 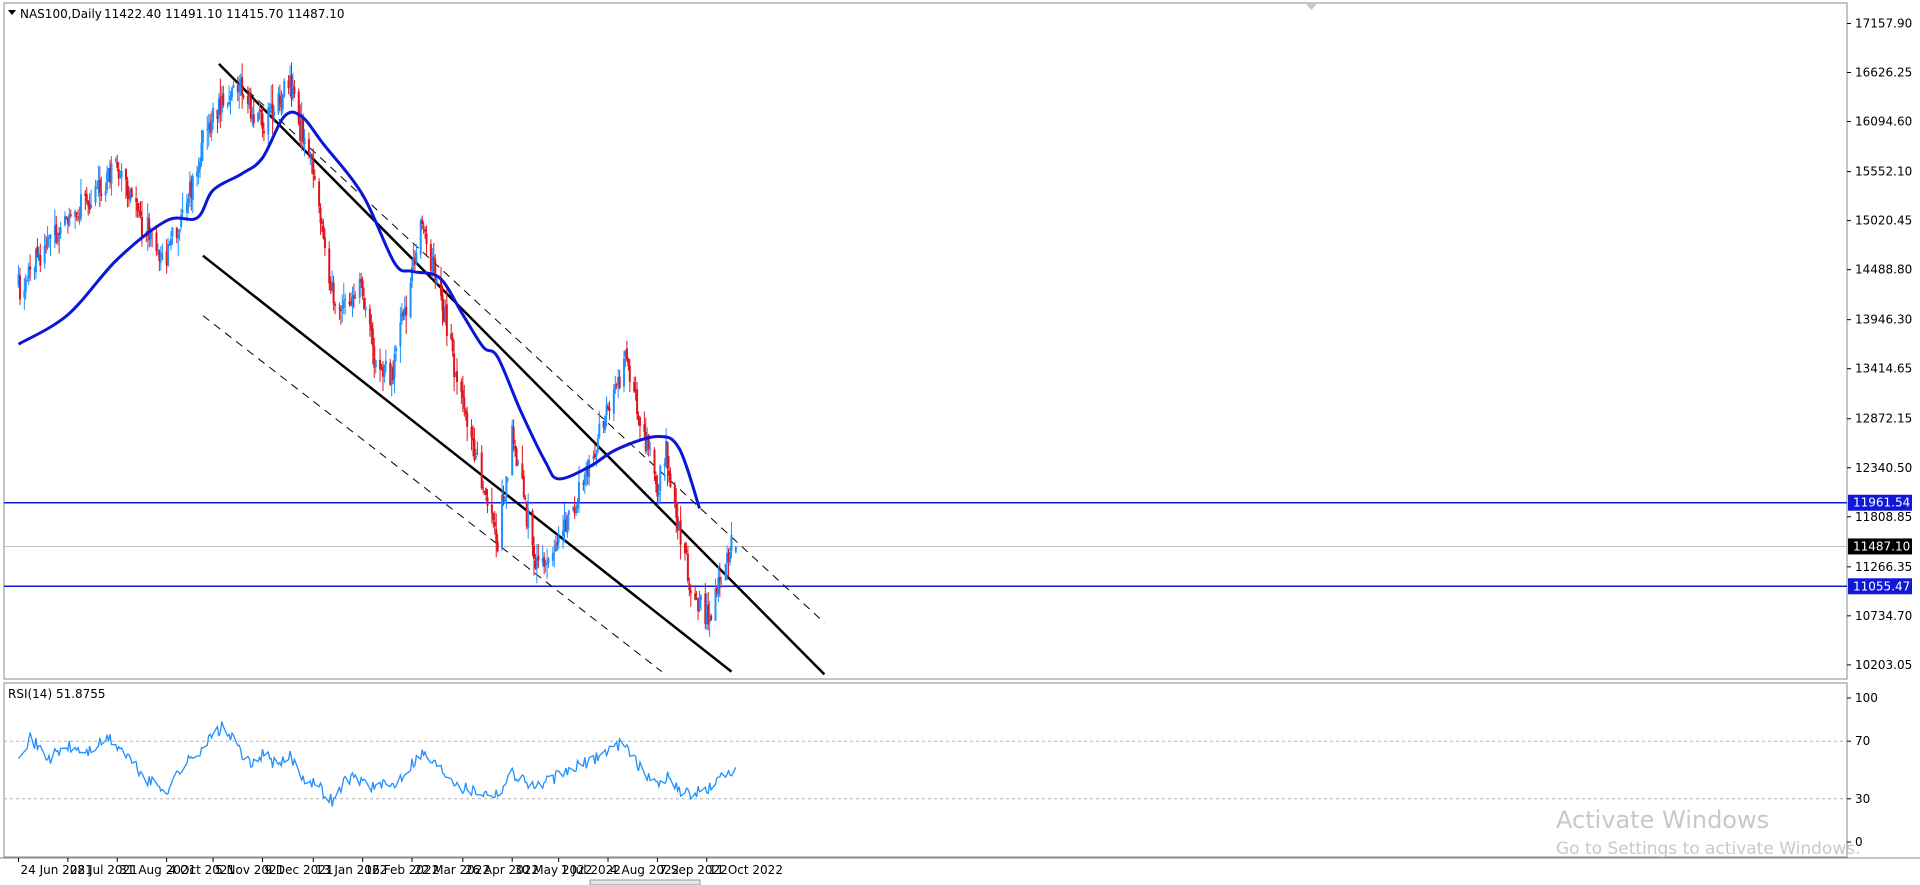 I want to click on channel-line-solid, so click(x=467, y=463).